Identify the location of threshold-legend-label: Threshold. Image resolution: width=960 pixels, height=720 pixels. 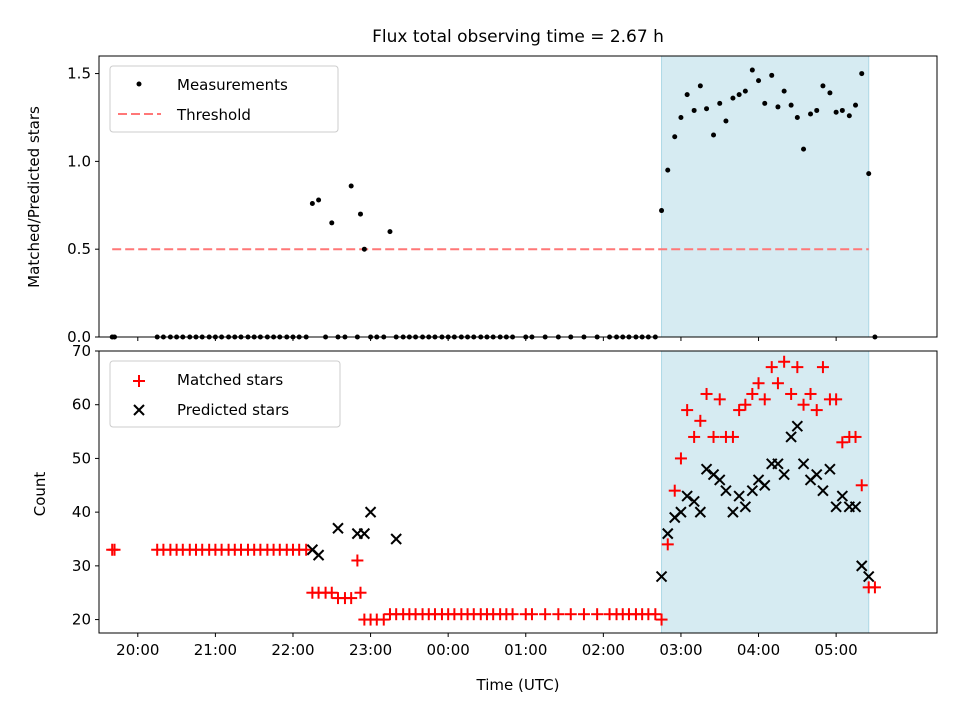
(213, 115).